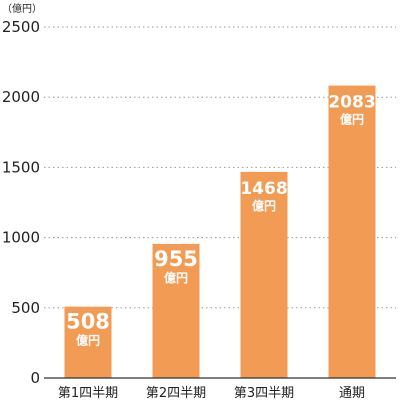  Describe the element at coordinates (88, 322) in the screenshot. I see `bar-value-label: 508` at that location.